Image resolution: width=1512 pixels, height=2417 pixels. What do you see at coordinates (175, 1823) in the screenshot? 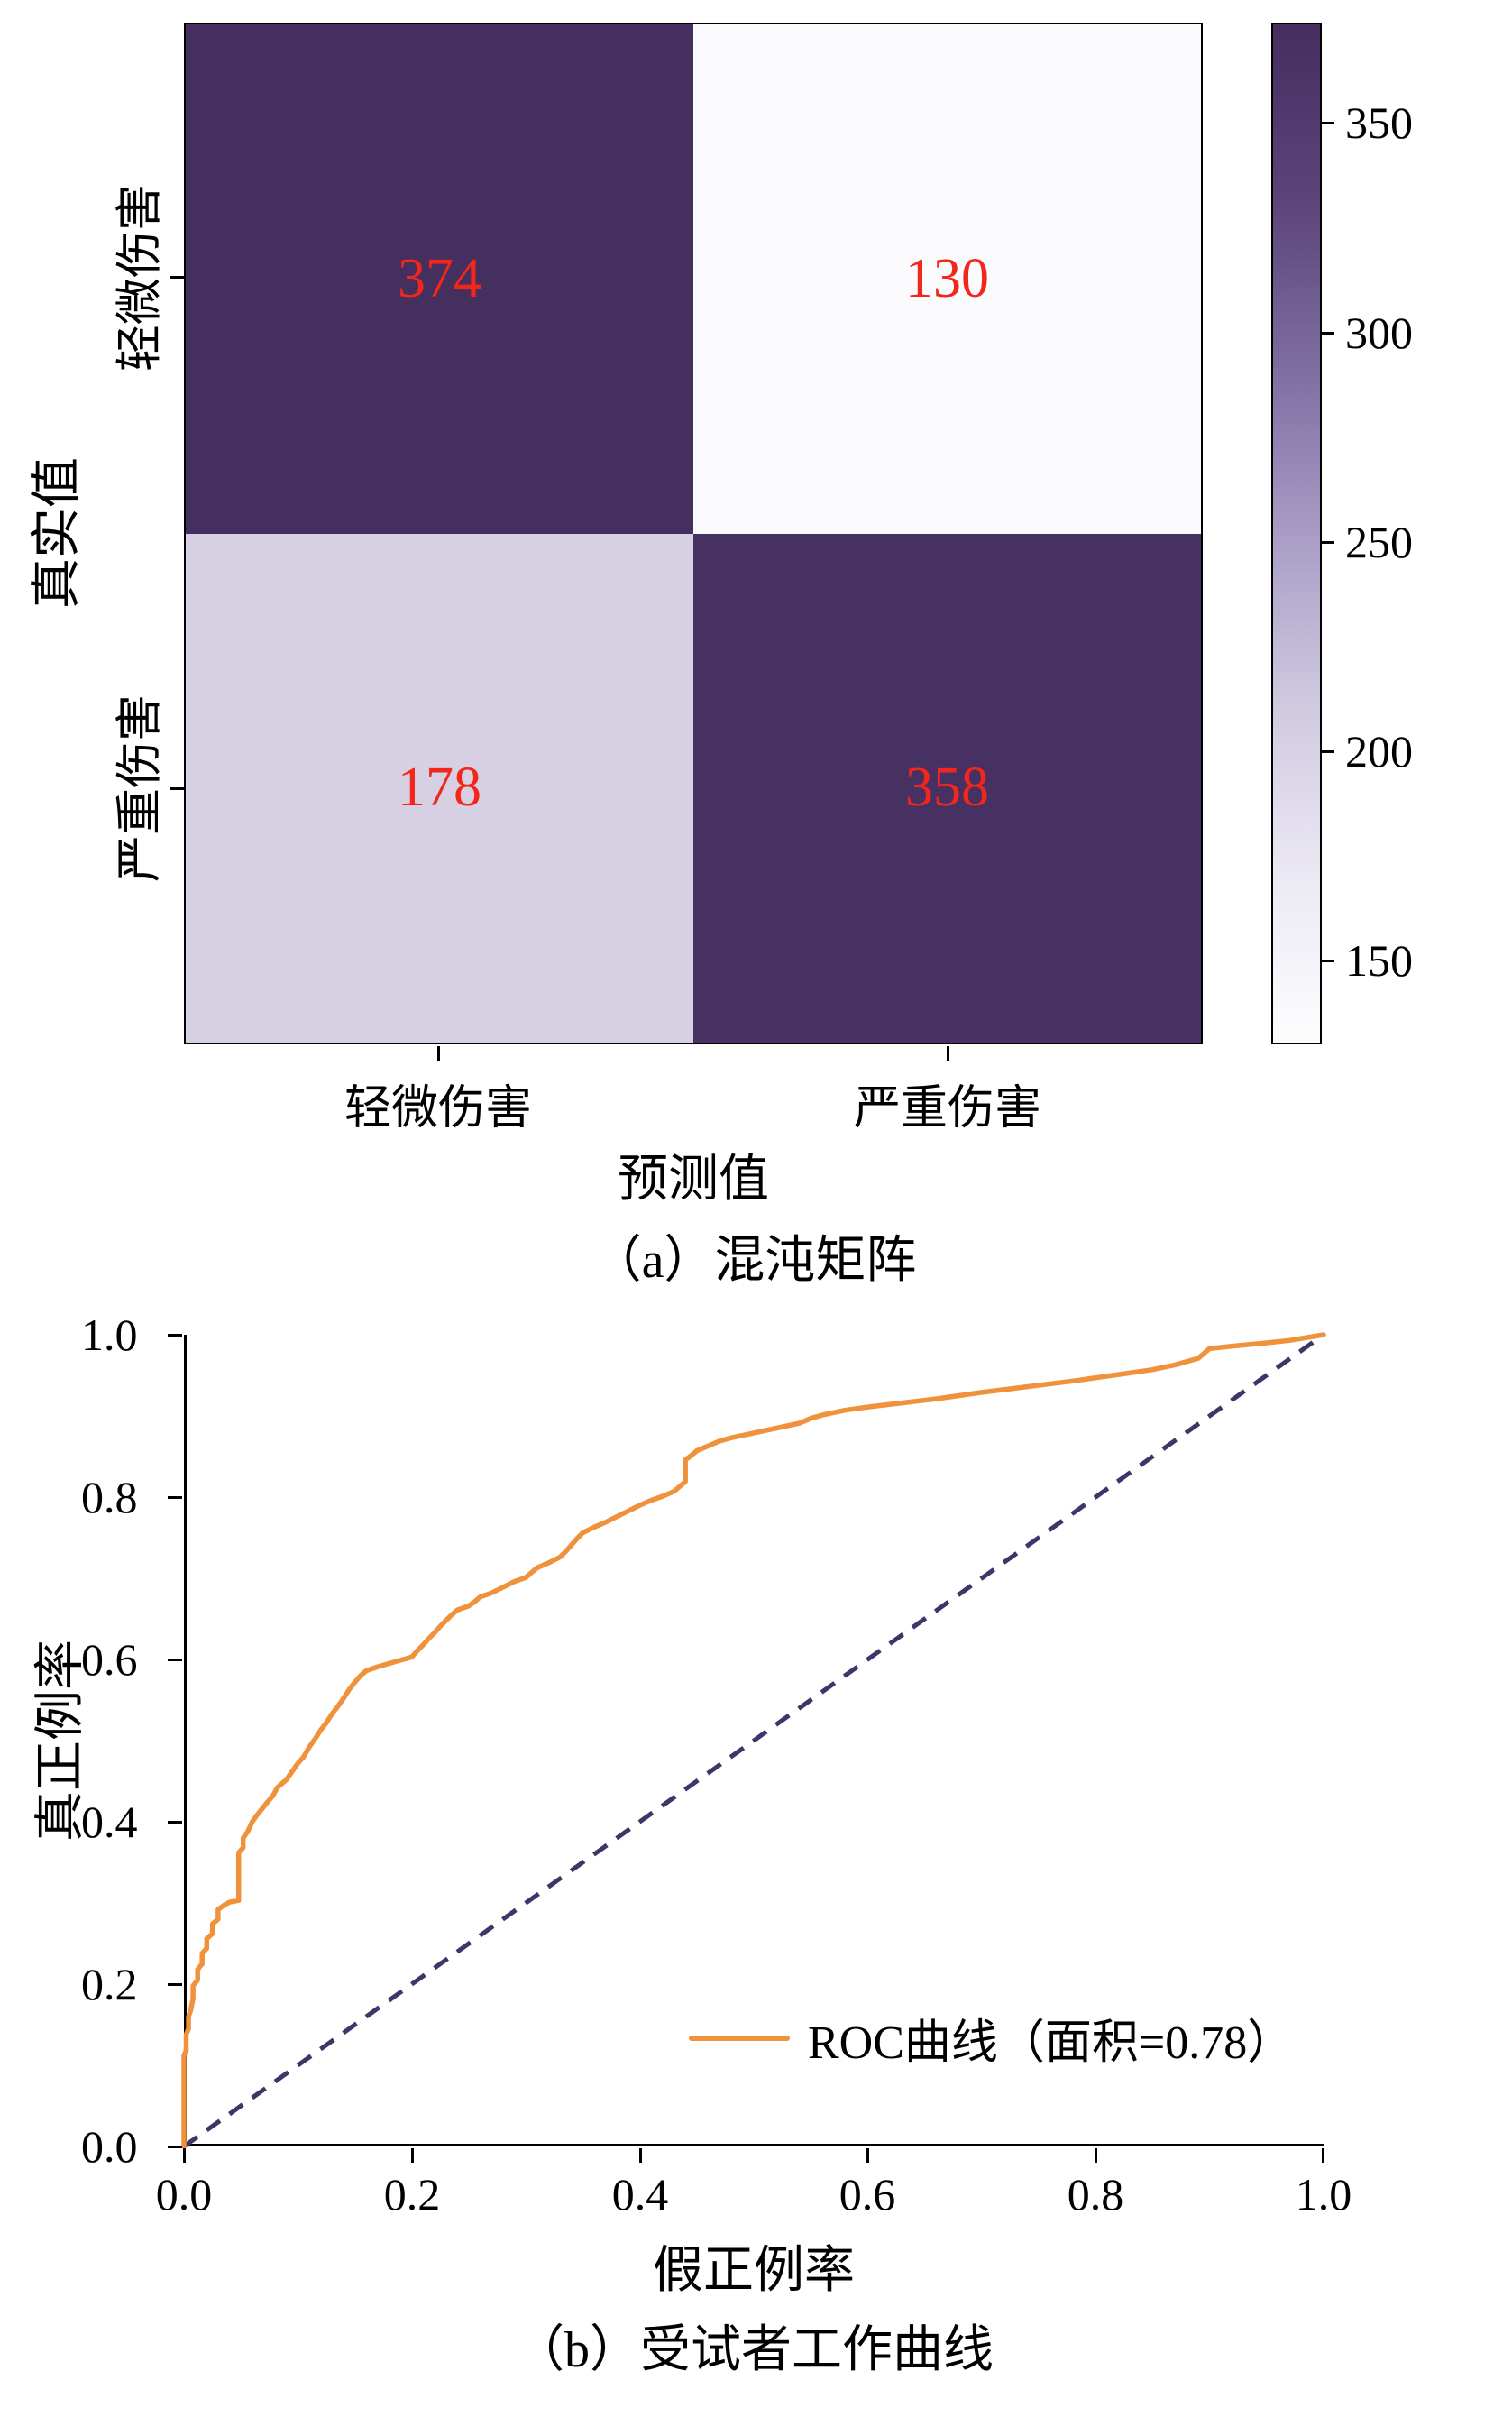
I see `roc-ytick-mark-0.4` at bounding box center [175, 1823].